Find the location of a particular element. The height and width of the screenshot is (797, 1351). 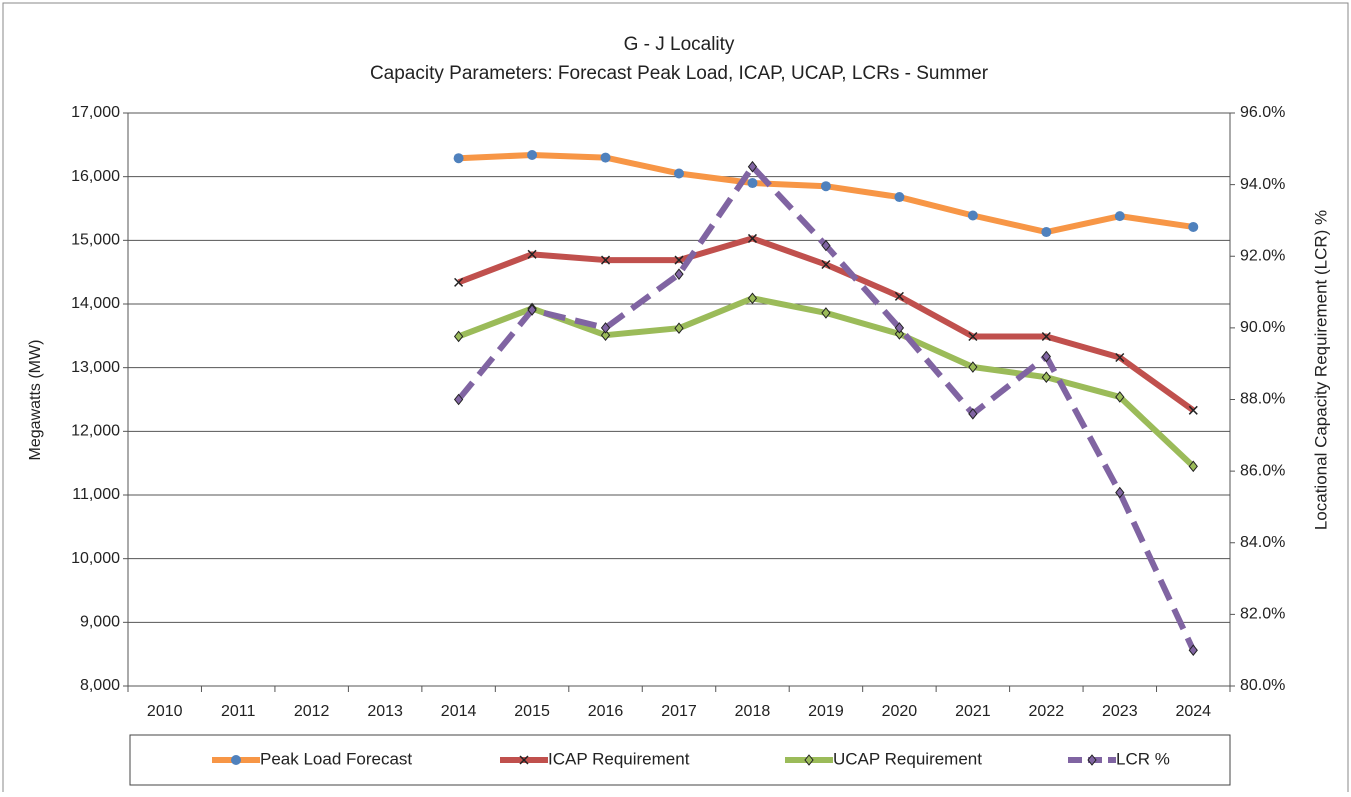

y2-tick-label: 88.0% is located at coordinates (1262, 399).